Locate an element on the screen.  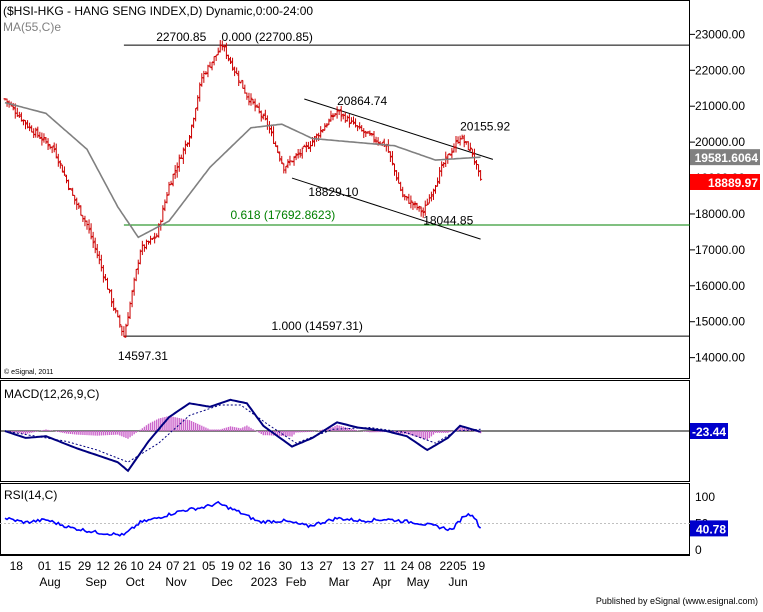
x-month-label: Oct is located at coordinates (135, 582).